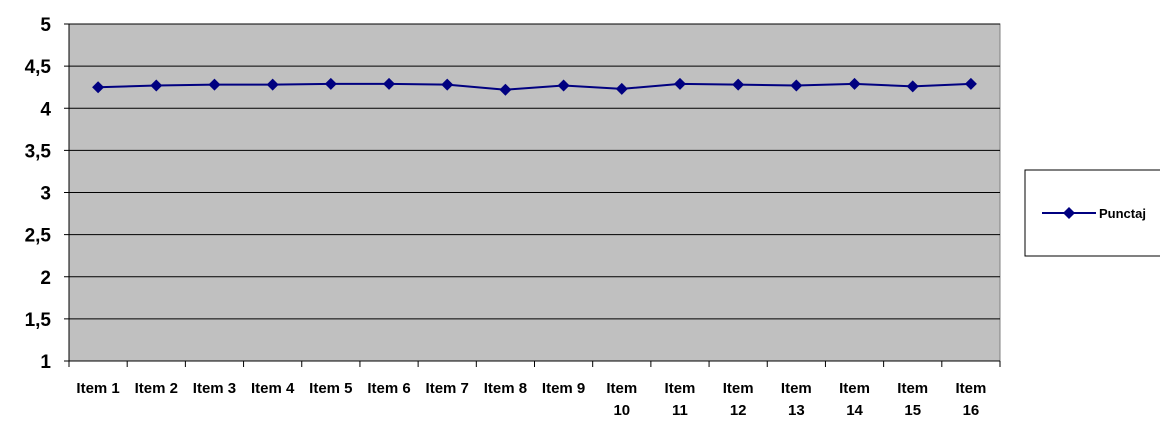  What do you see at coordinates (330, 388) in the screenshot?
I see `x-tick-label: Item 5` at bounding box center [330, 388].